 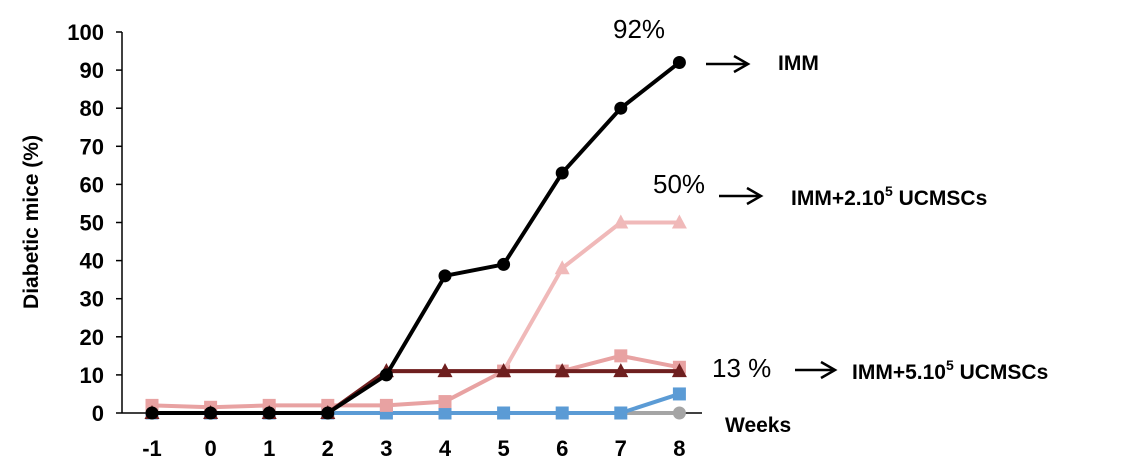 What do you see at coordinates (621, 448) in the screenshot?
I see `x-tick-label: 7` at bounding box center [621, 448].